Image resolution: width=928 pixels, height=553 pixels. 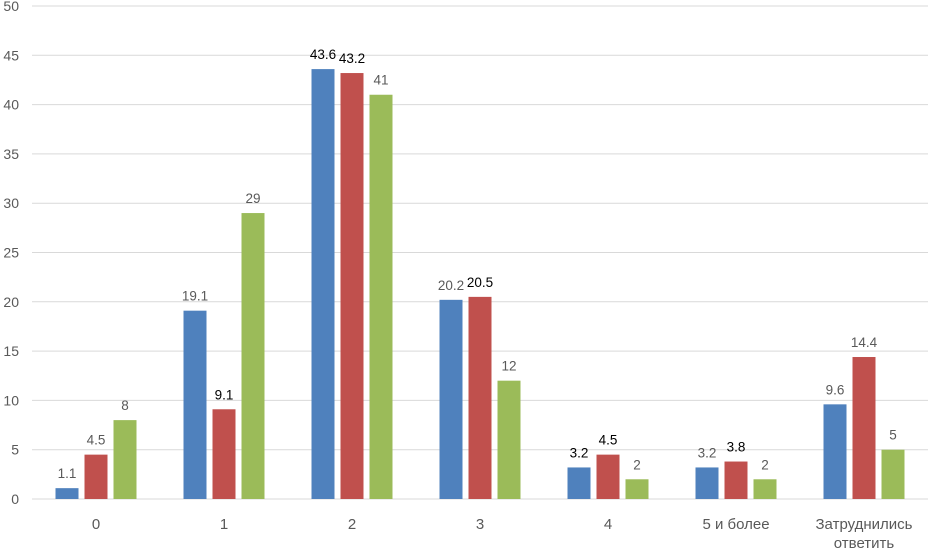 I want to click on data-label: 41, so click(x=380, y=80).